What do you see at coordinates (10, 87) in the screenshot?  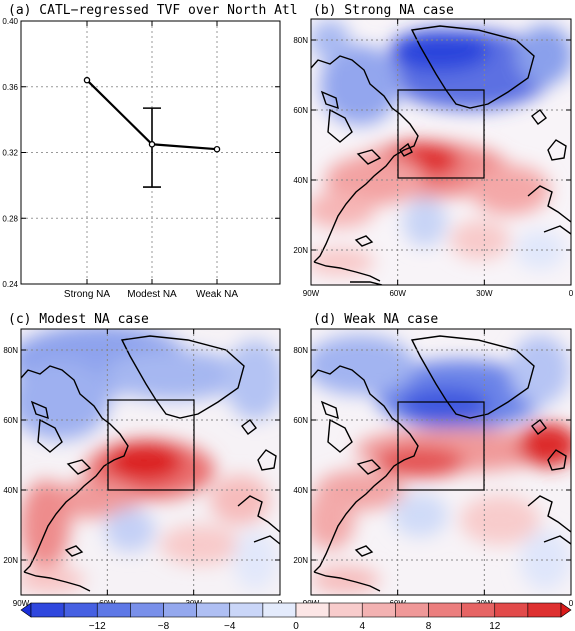 I see `y-tick-label: 0.36` at bounding box center [10, 87].